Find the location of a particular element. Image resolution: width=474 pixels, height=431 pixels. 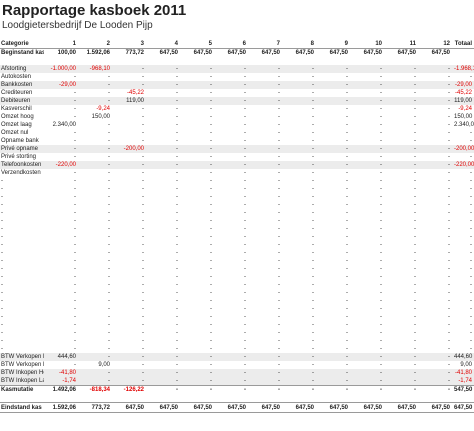

header-month-6: 6 is located at coordinates (231, 44).